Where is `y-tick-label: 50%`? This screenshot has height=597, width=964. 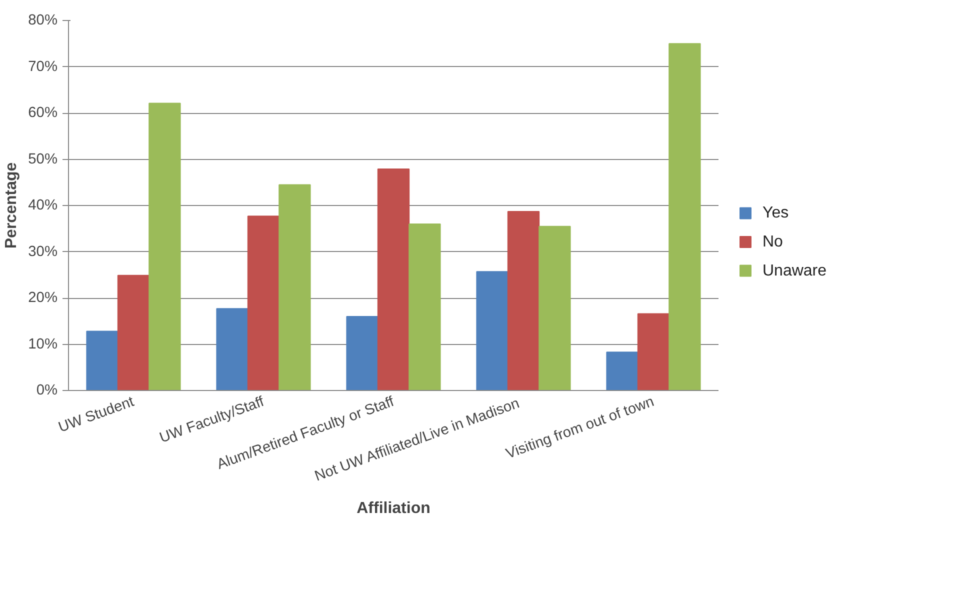
y-tick-label: 50% is located at coordinates (43, 159).